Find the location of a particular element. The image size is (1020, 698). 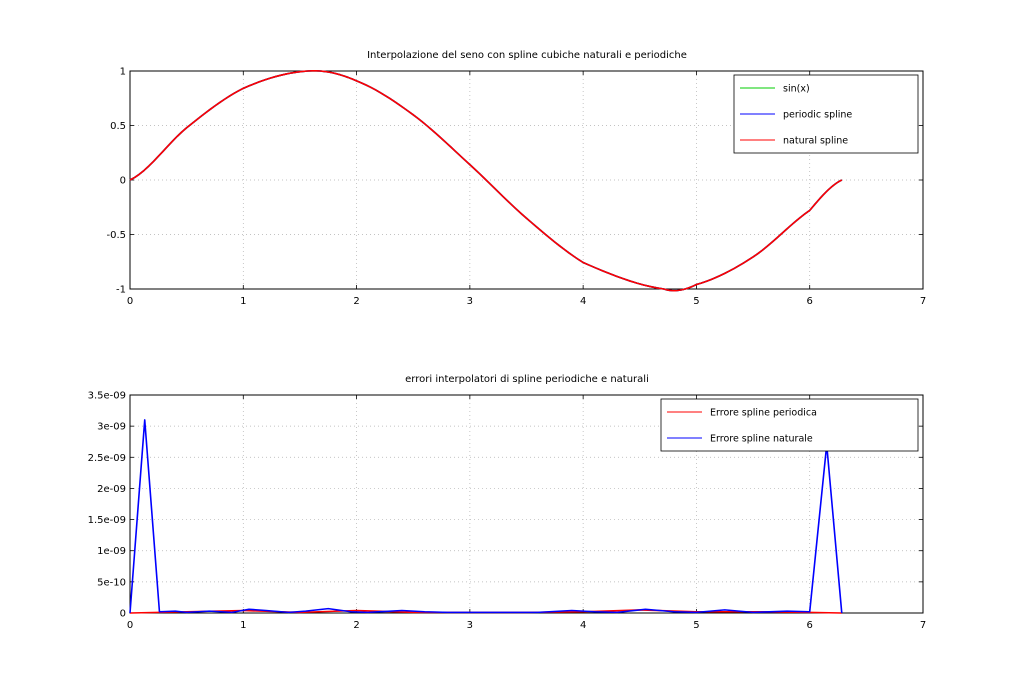

legend-label-errore-naturale: Errore spline naturale is located at coordinates (761, 439).